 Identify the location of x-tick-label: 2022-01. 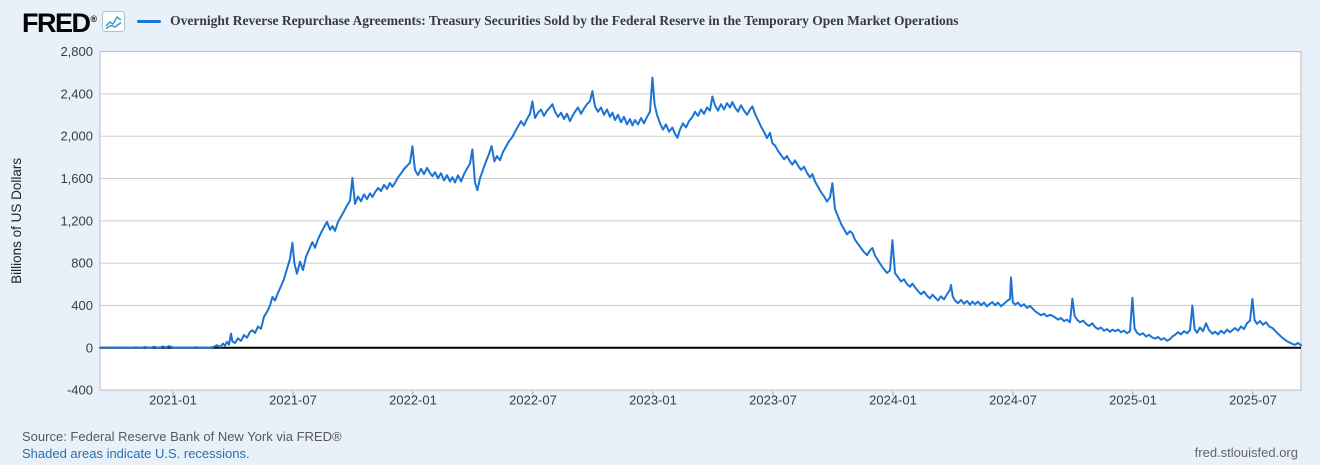
(413, 400).